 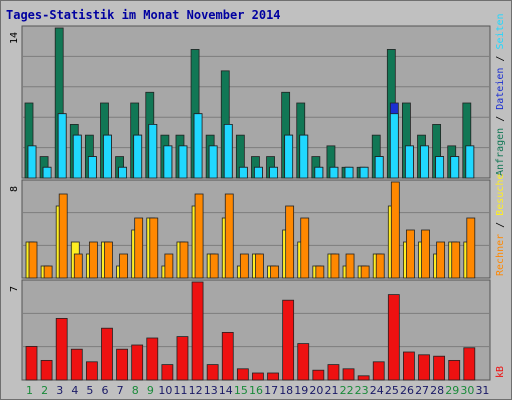 I want to click on panel-2-y-axis-label: Rechner / Besuche, so click(x=500, y=225).